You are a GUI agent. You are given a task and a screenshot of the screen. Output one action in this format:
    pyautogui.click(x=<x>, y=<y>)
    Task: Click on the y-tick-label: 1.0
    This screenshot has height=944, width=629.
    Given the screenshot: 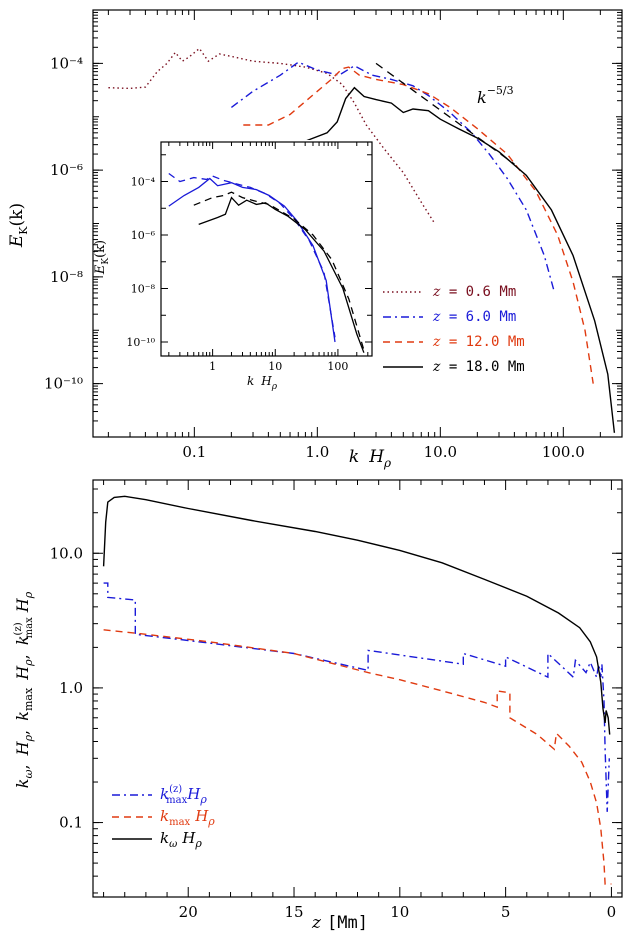 What is the action you would take?
    pyautogui.click(x=71, y=688)
    